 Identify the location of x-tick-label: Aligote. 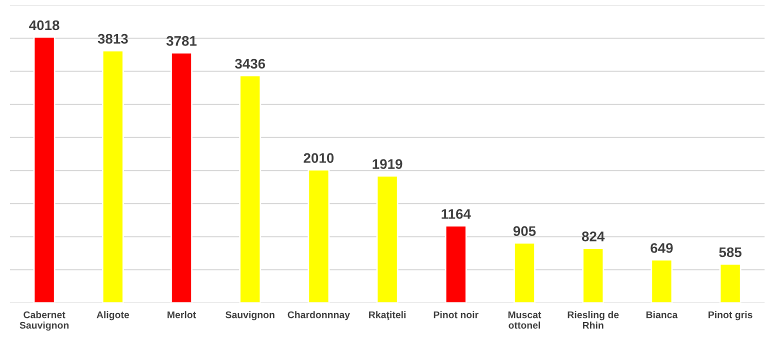
(113, 315).